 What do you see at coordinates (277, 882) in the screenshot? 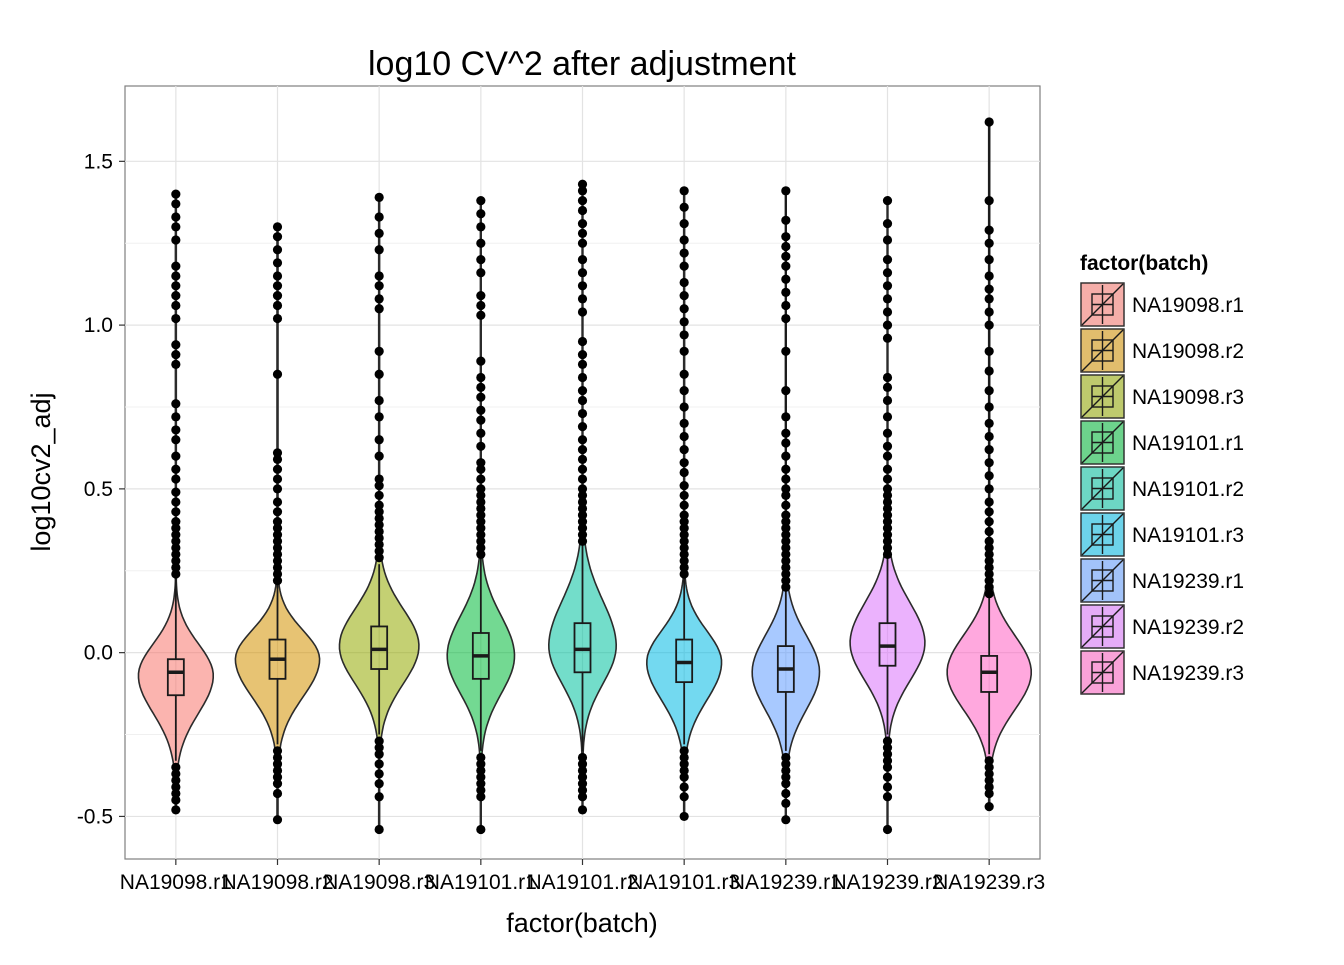
I see `x-tick-label: NA19098.r2` at bounding box center [277, 882].